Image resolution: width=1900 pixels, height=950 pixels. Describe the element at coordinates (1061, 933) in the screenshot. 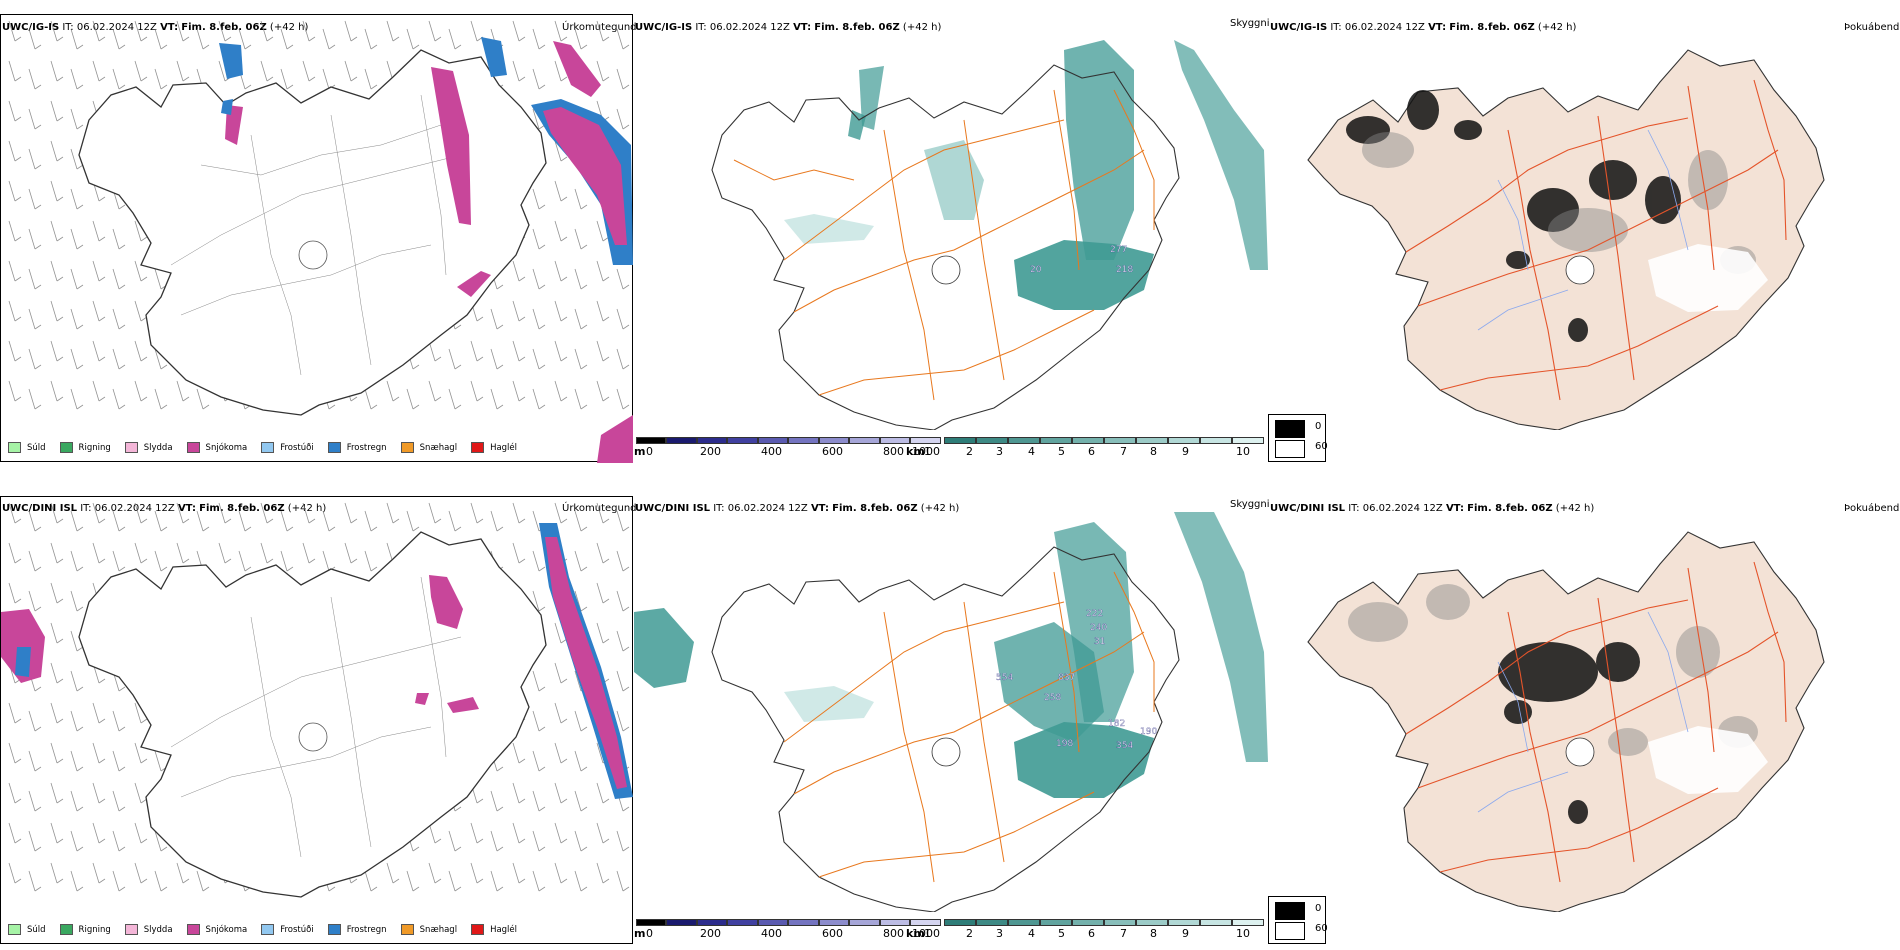

I see `scale-tick: 5` at that location.